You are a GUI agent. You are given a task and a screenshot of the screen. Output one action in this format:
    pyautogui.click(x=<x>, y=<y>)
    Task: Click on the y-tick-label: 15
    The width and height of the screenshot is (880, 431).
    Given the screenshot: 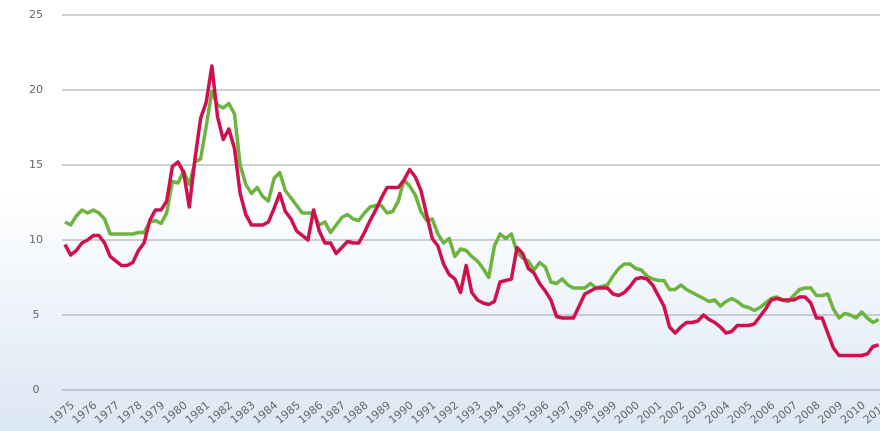 What is the action you would take?
    pyautogui.click(x=36, y=164)
    